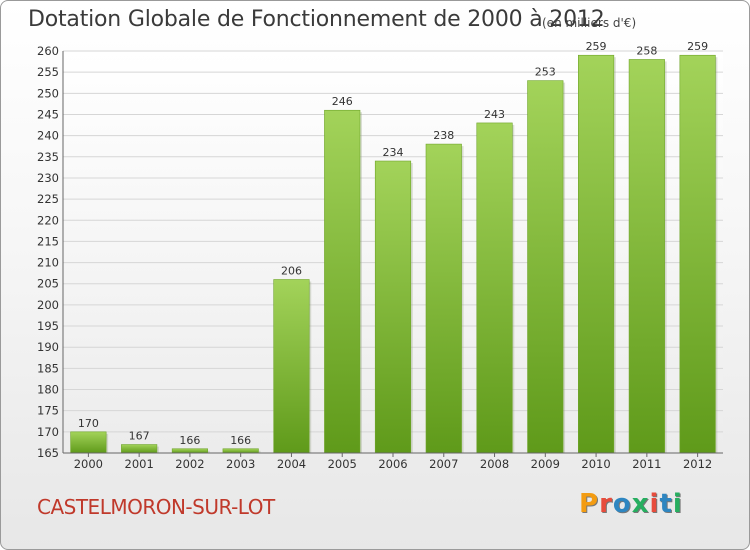 This screenshot has height=550, width=750. What do you see at coordinates (48, 411) in the screenshot?
I see `y-tick-label: 175` at bounding box center [48, 411].